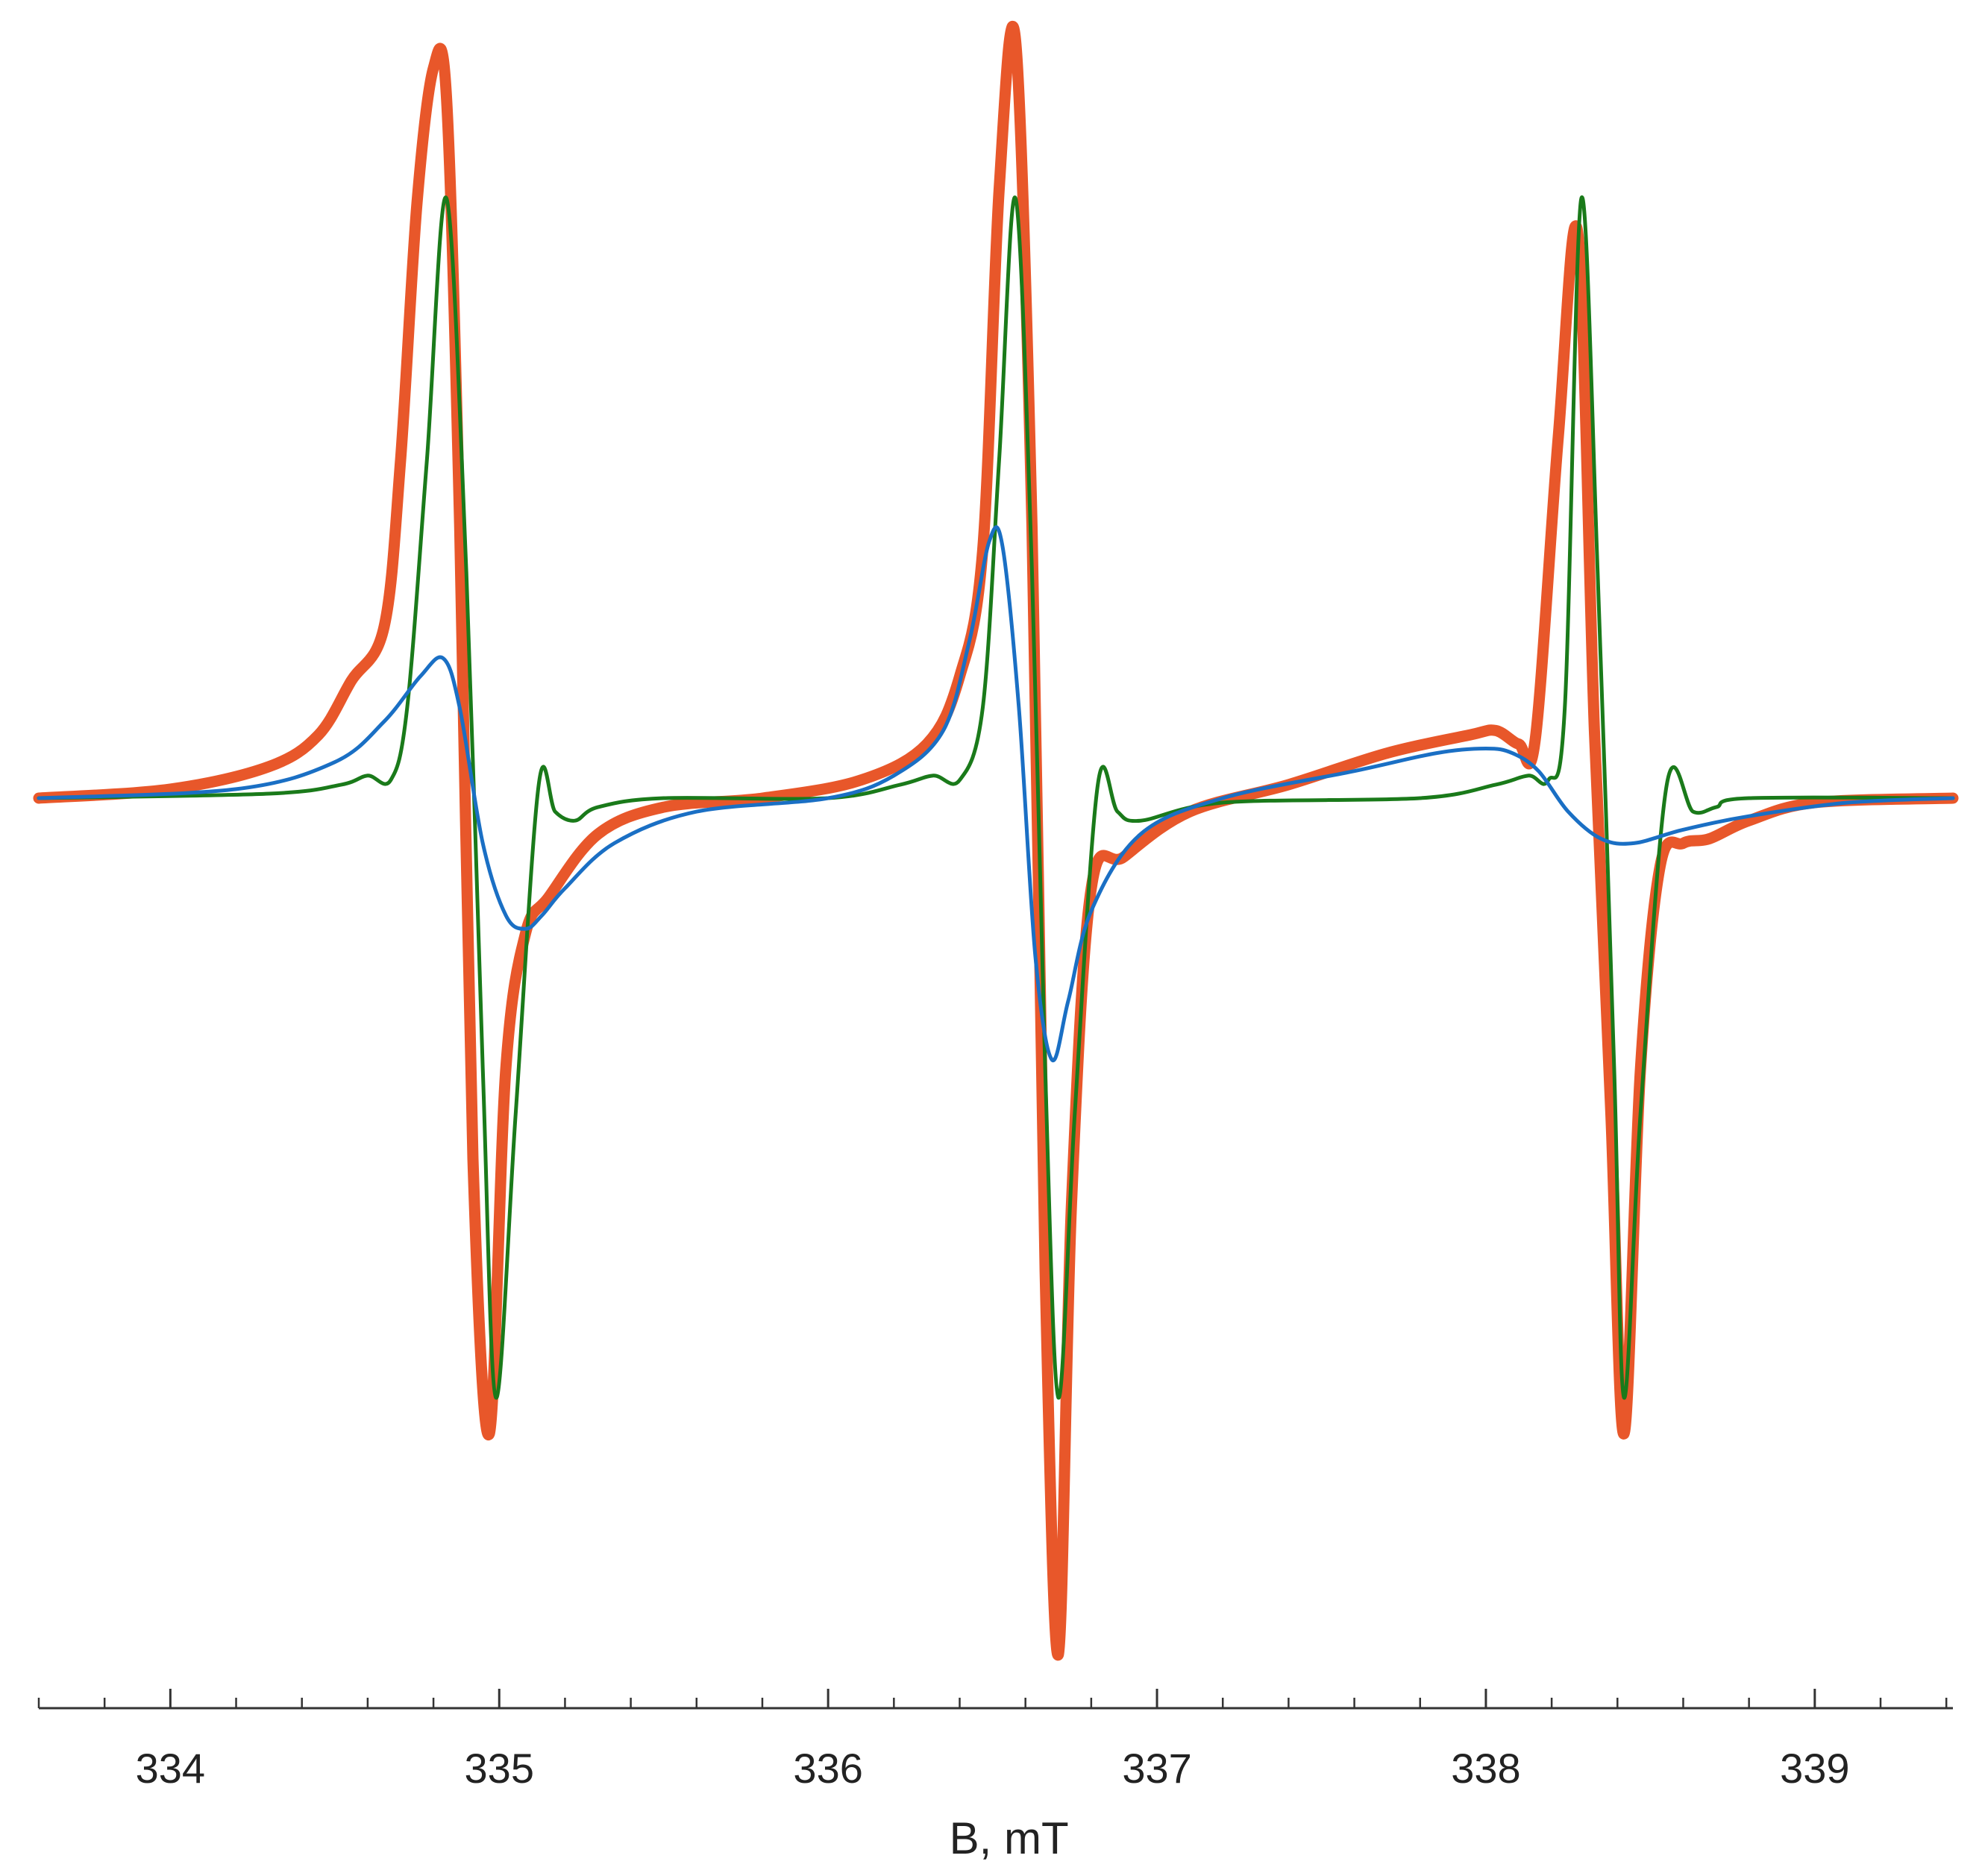 This screenshot has height=1876, width=1982. What do you see at coordinates (992, 1740) in the screenshot?
I see `x-ticks: 334 335 336 337 338 339` at bounding box center [992, 1740].